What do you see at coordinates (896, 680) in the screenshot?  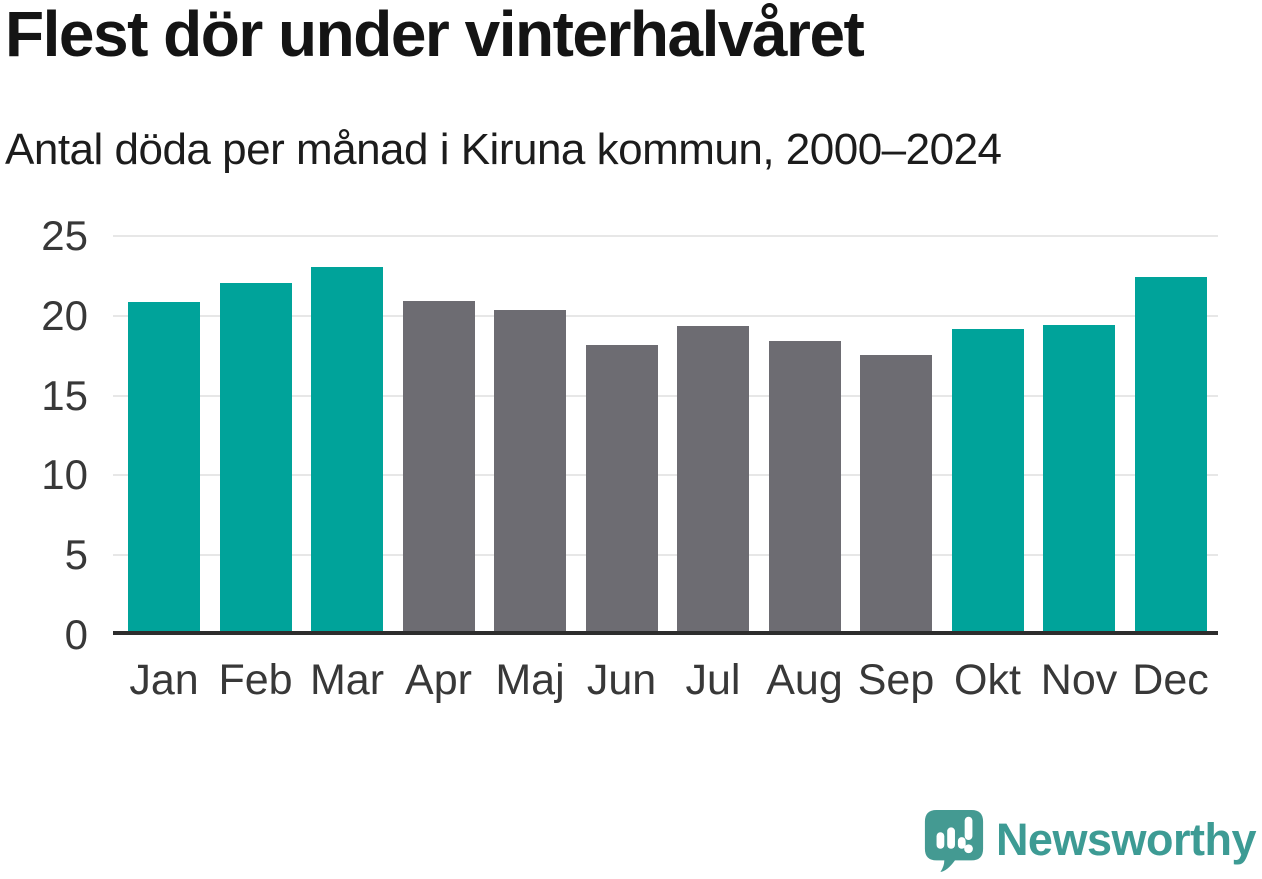 I see `x-tick-label-sep: Sep` at bounding box center [896, 680].